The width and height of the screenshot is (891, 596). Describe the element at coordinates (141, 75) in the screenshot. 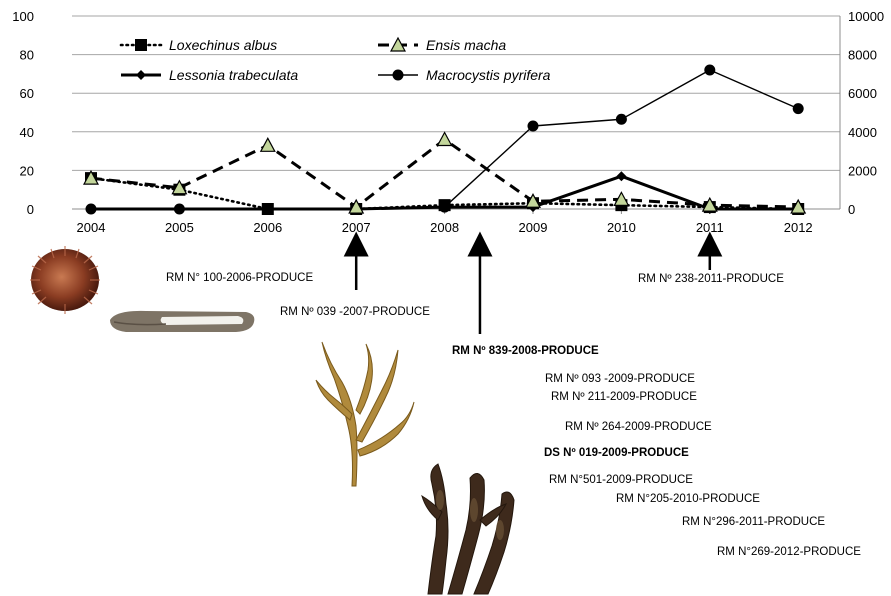

I see `legend-marker-lessonia-trabeculata` at that location.